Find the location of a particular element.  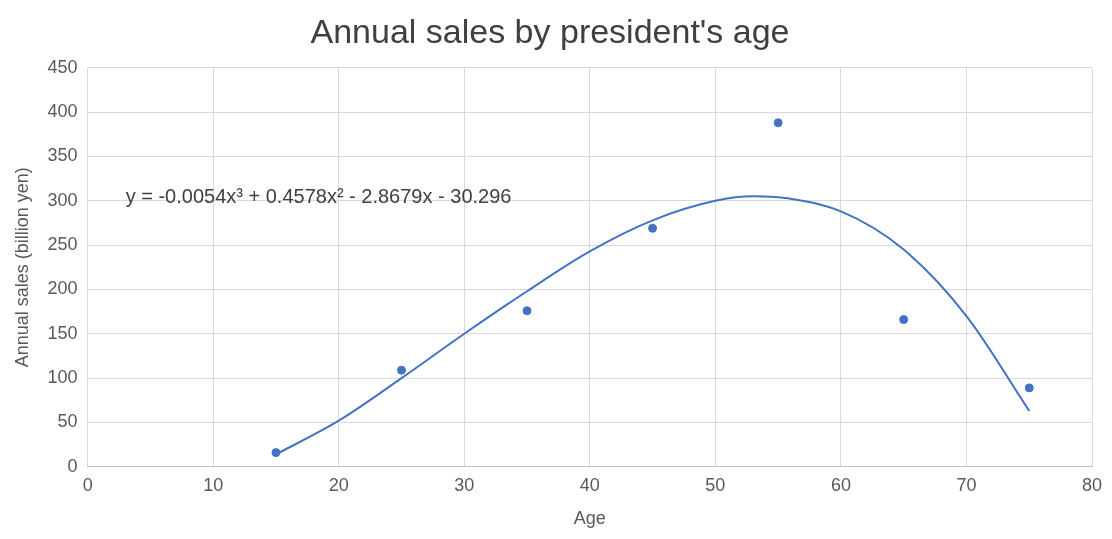

x-tick-label: 80 is located at coordinates (1092, 484).